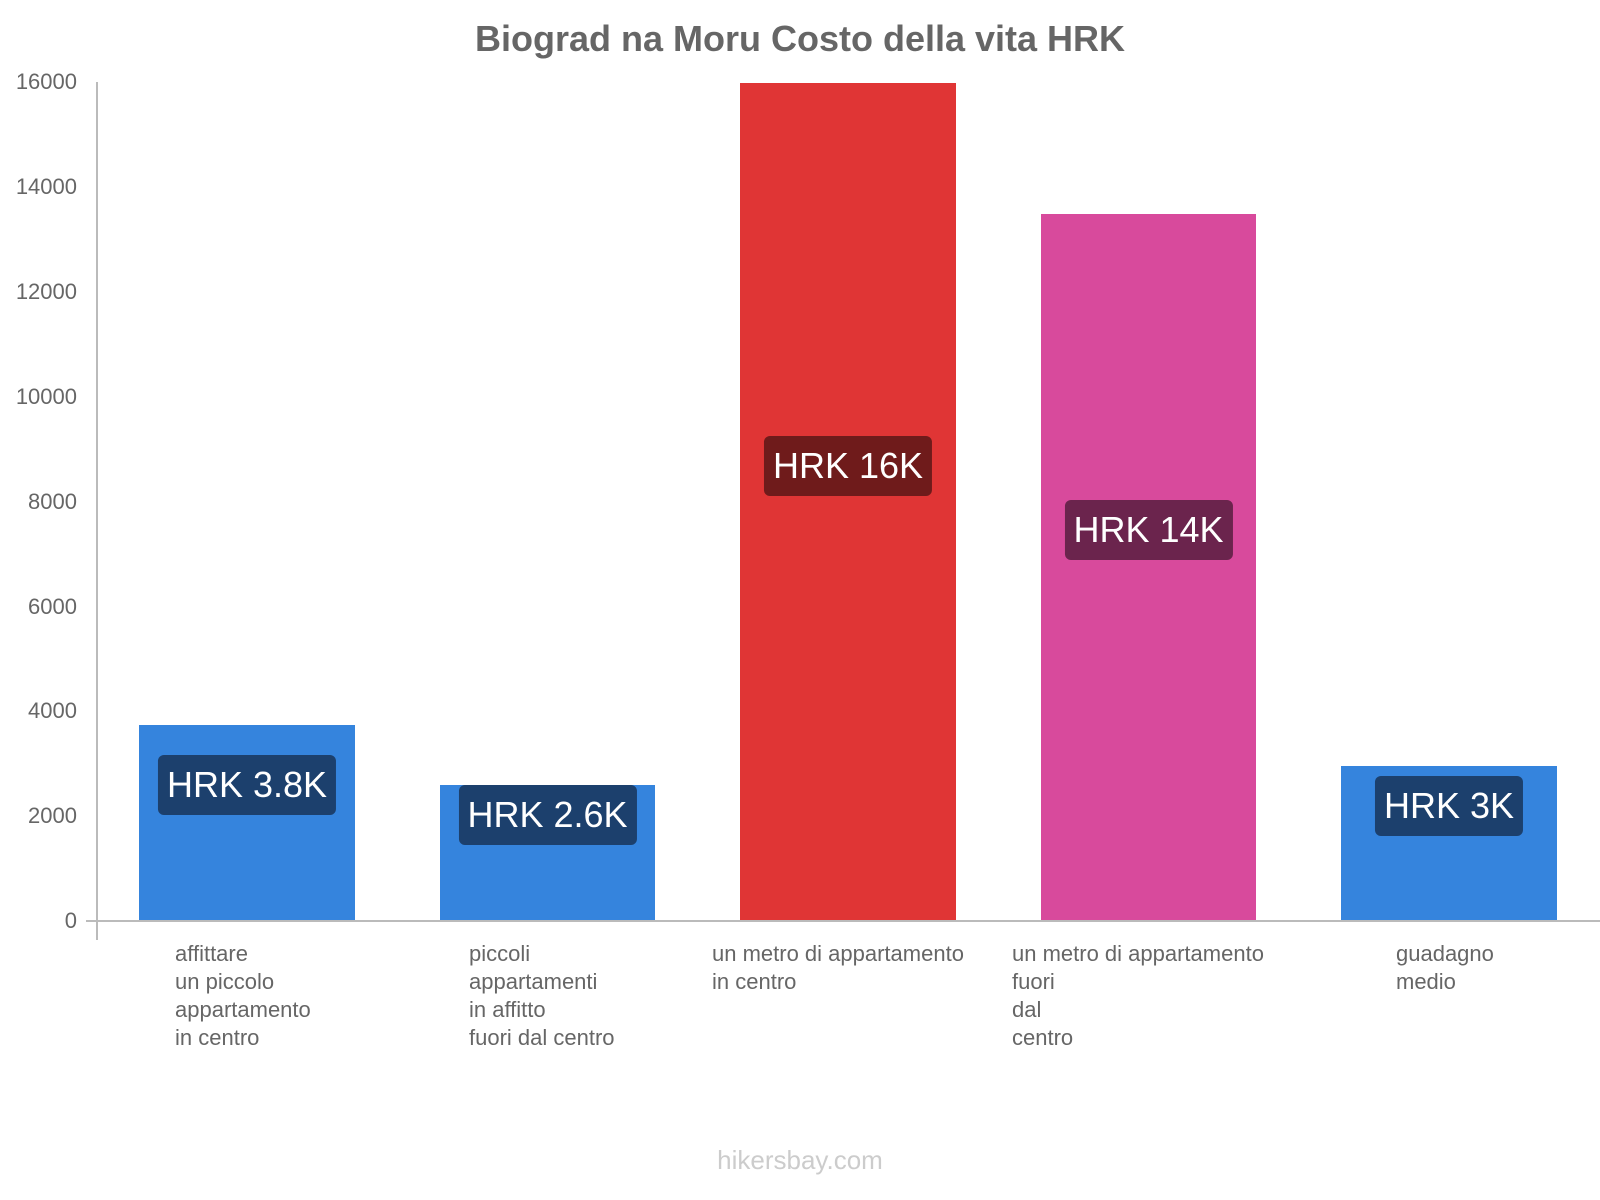  I want to click on bar-value-label: HRK 3.8K, so click(247, 785).